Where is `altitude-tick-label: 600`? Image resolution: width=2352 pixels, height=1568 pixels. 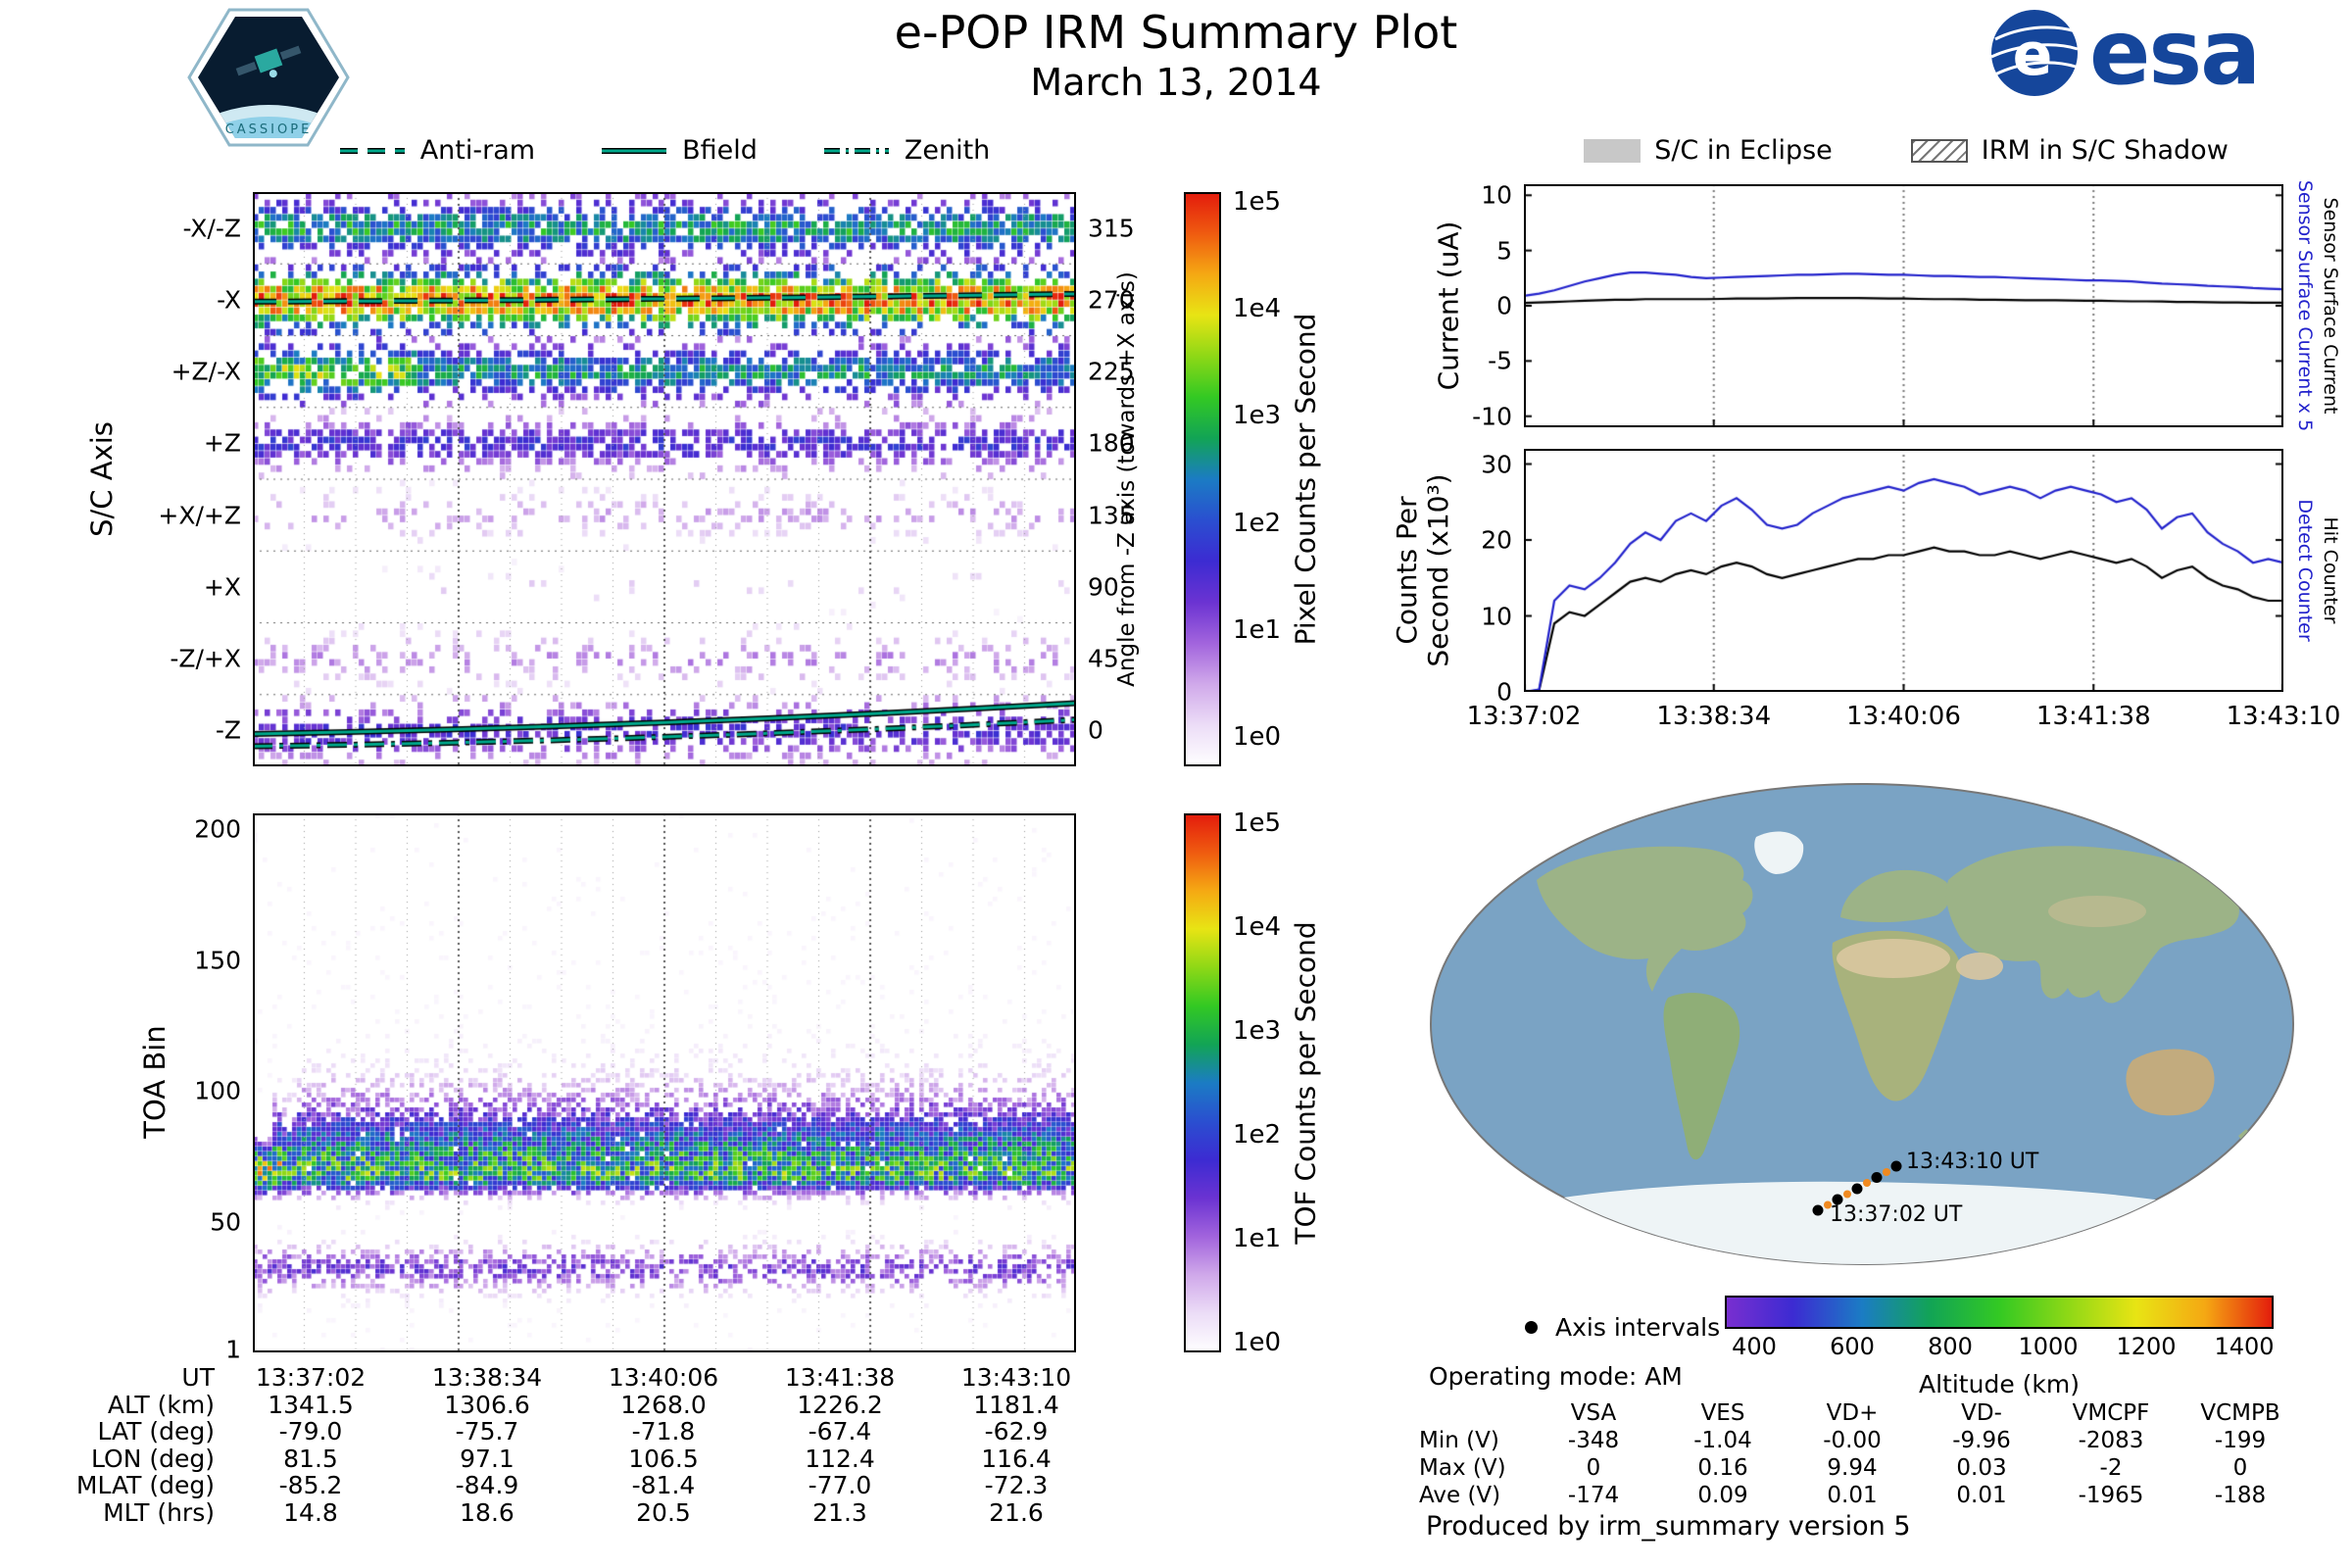 altitude-tick-label: 600 is located at coordinates (1852, 1346).